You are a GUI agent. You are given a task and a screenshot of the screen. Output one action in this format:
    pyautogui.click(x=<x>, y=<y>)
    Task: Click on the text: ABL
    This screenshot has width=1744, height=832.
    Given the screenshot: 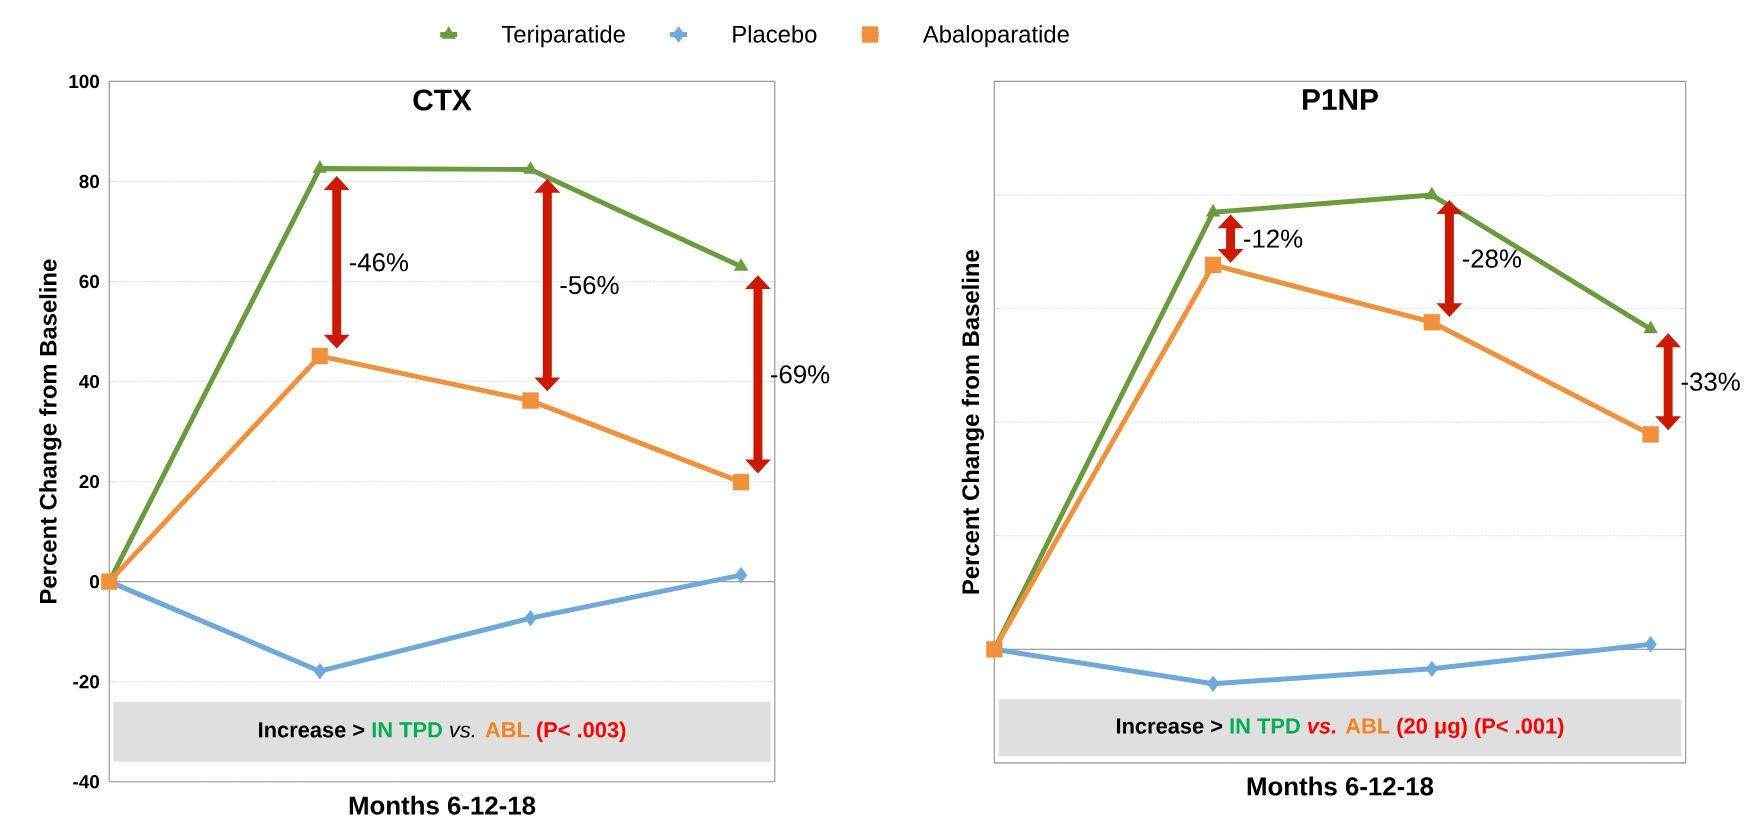 What is the action you would take?
    pyautogui.click(x=1367, y=726)
    